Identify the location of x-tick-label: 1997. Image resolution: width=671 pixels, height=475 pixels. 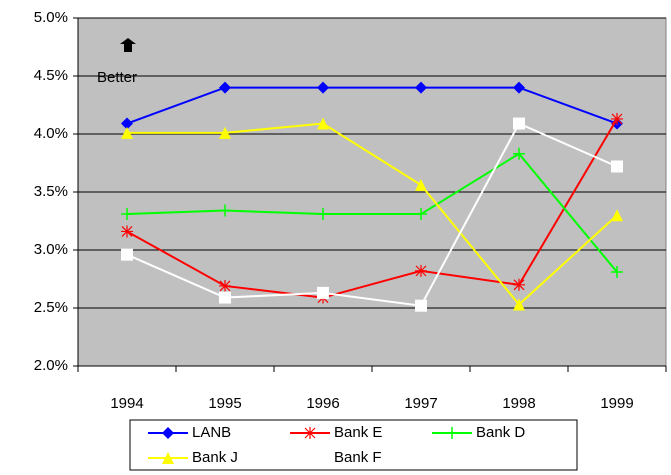
(420, 403).